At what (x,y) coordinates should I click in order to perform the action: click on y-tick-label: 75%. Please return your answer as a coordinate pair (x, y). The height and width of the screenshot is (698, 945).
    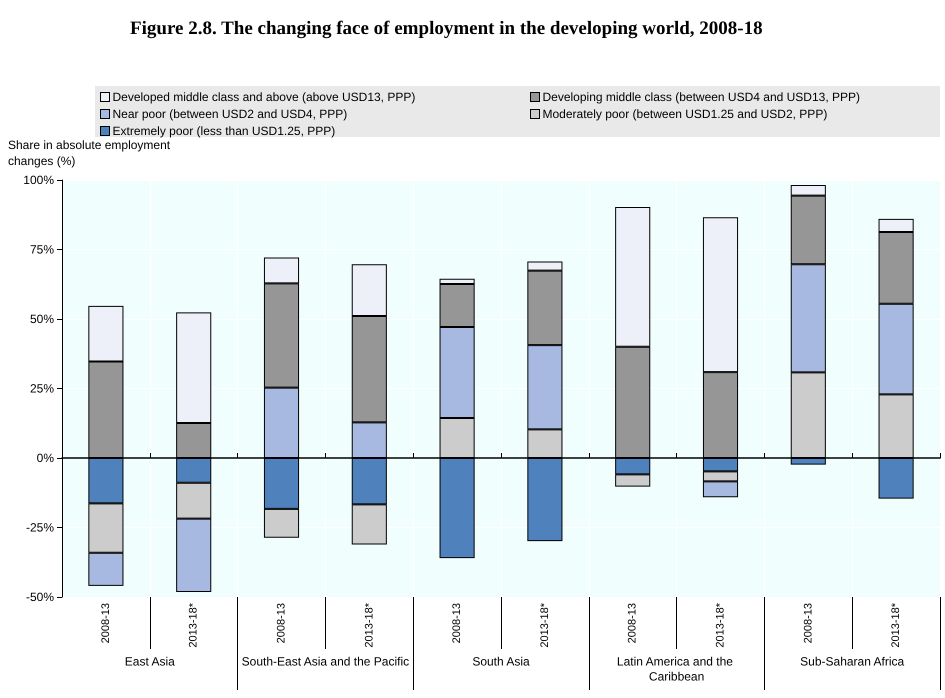
    Looking at the image, I should click on (42, 249).